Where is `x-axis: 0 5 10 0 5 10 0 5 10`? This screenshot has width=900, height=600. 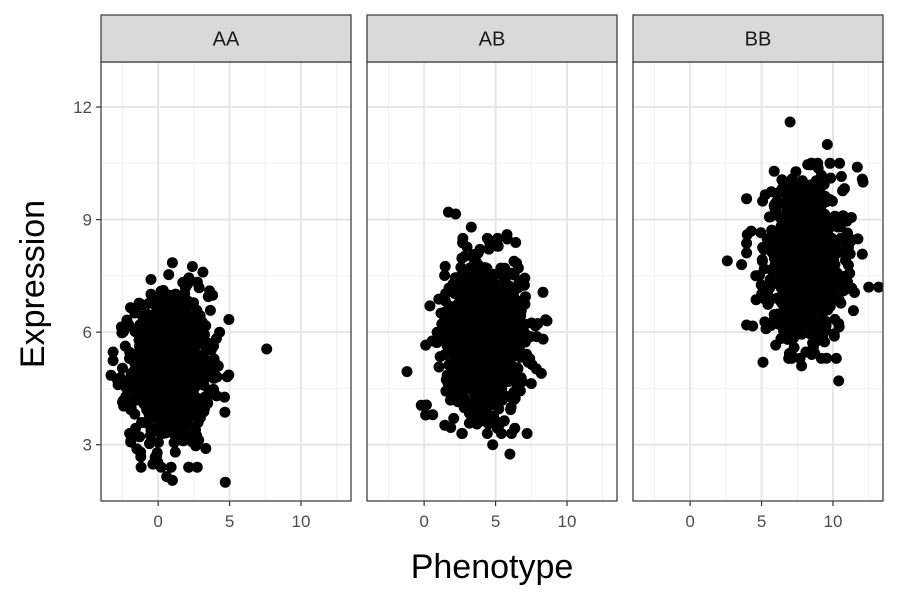
x-axis: 0 5 10 0 5 10 0 5 10 is located at coordinates (497, 516).